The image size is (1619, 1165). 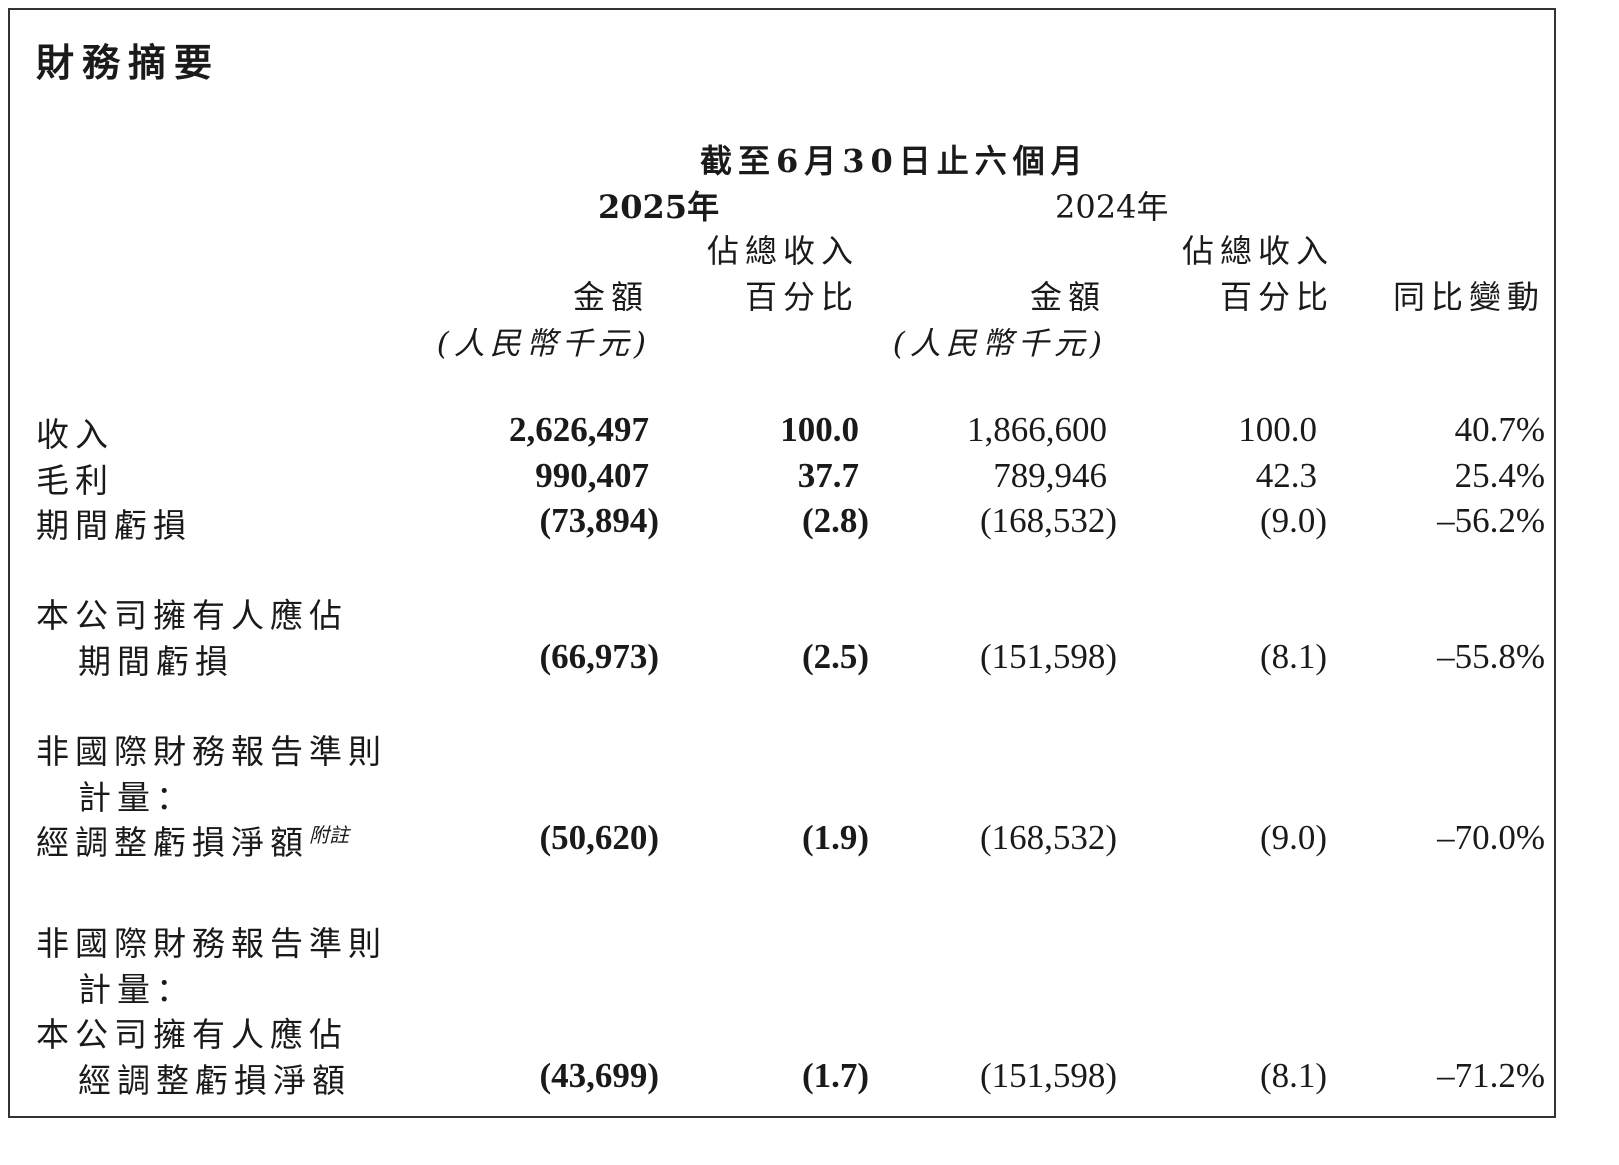 I want to click on period-loss-2024-pct: (9.0), so click(x=1293, y=520).